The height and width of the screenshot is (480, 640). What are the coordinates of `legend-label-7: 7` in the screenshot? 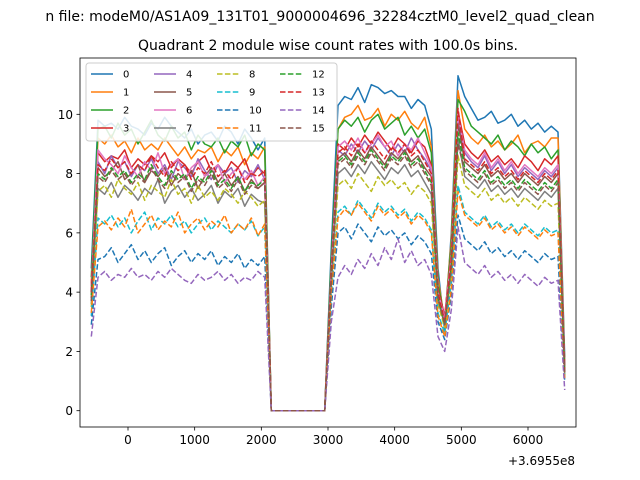 It's located at (189, 129).